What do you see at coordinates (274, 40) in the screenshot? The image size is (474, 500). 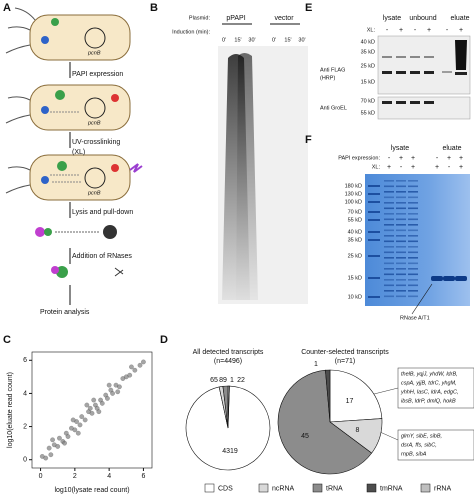 I see `lane-label: 0'` at bounding box center [274, 40].